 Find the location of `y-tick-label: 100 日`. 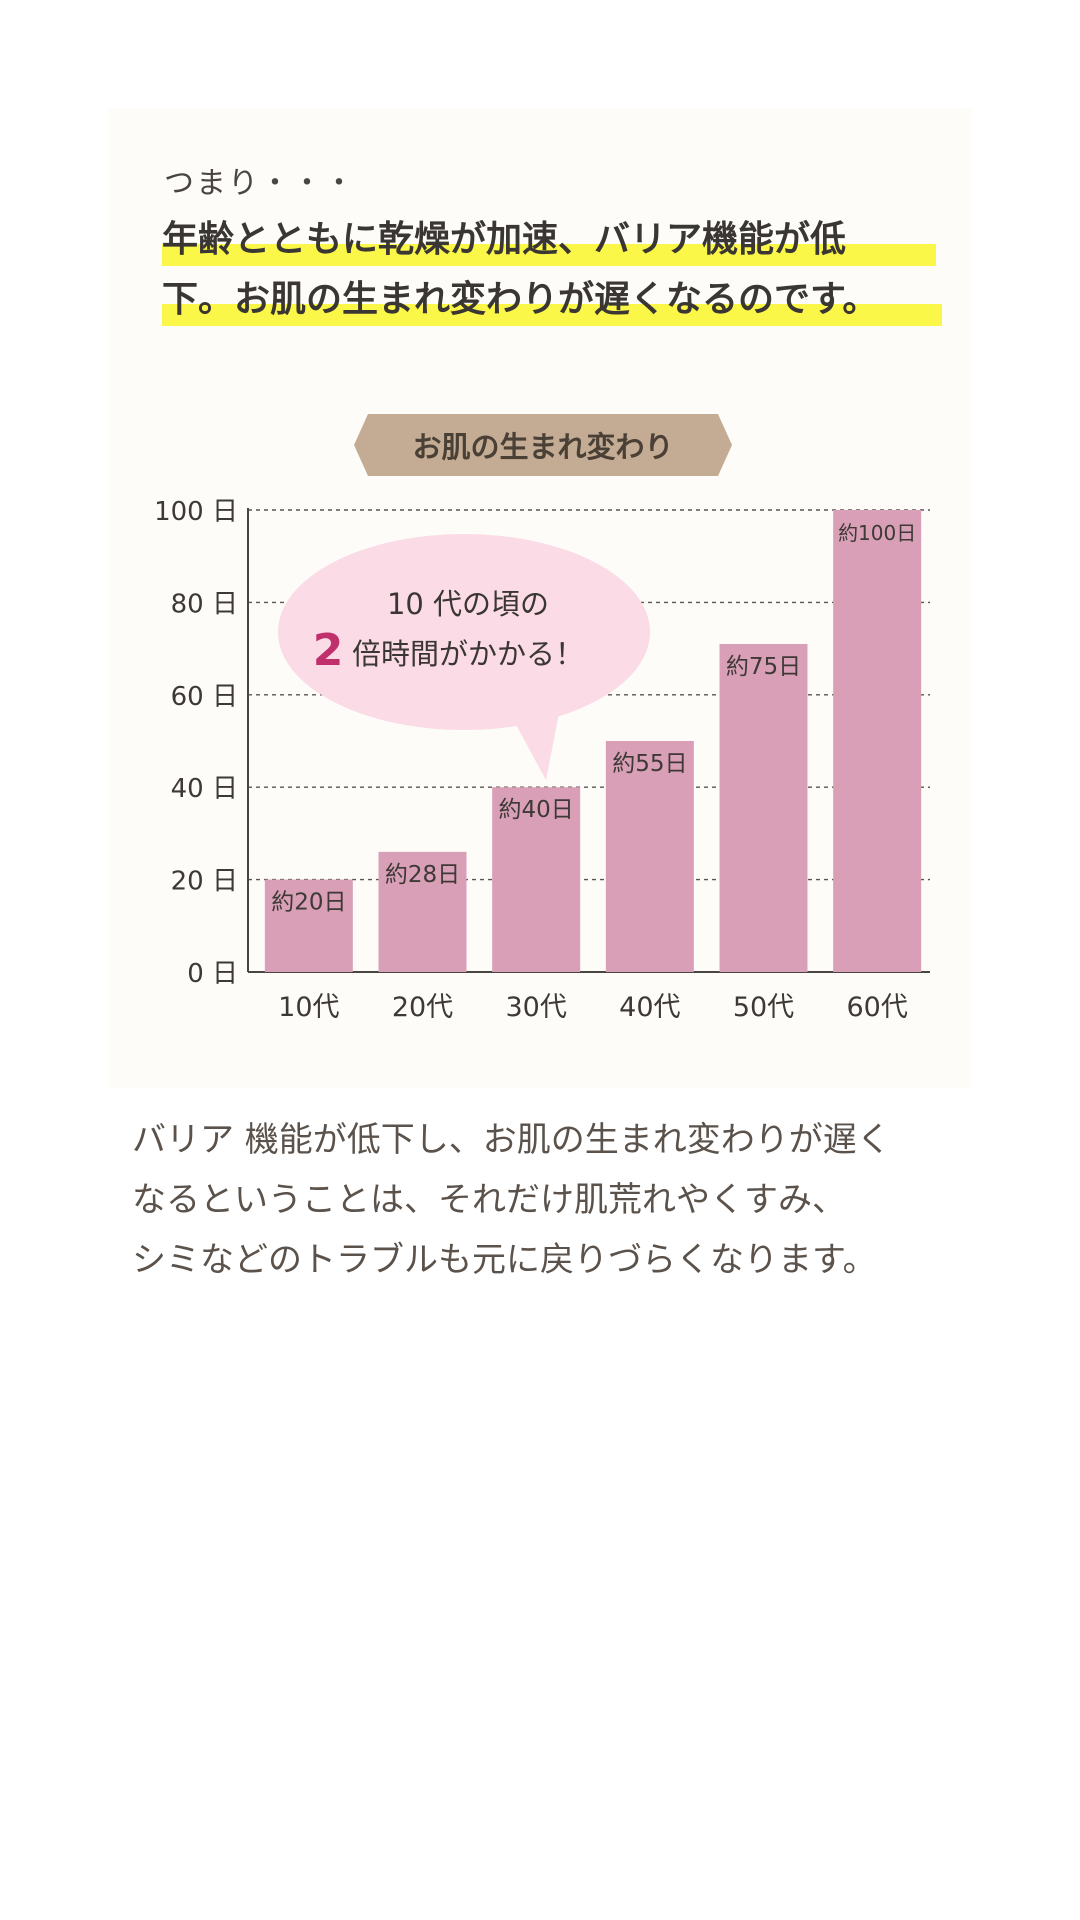

y-tick-label: 100 日 is located at coordinates (196, 512).